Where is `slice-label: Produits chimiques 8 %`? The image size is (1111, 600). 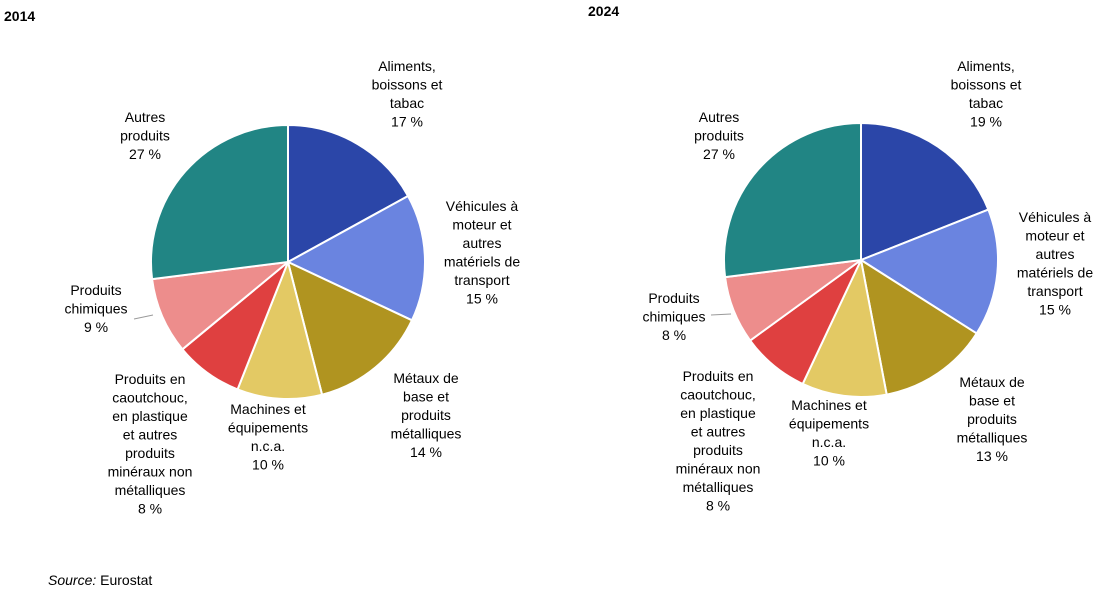 slice-label: Produits chimiques 8 % is located at coordinates (673, 316).